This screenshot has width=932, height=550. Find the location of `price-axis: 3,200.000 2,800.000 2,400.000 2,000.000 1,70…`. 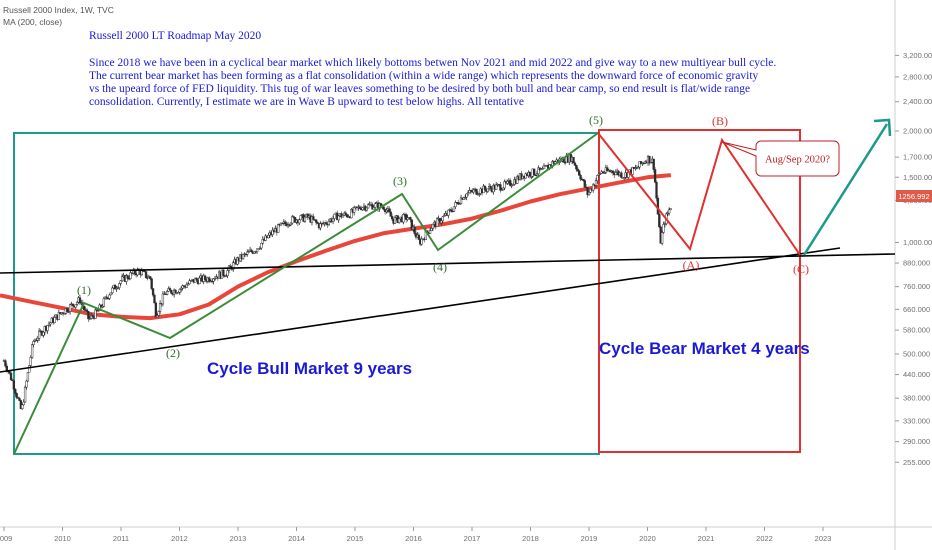

price-axis: 3,200.000 2,800.000 2,400.000 2,000.000 1,70… is located at coordinates (913, 259).